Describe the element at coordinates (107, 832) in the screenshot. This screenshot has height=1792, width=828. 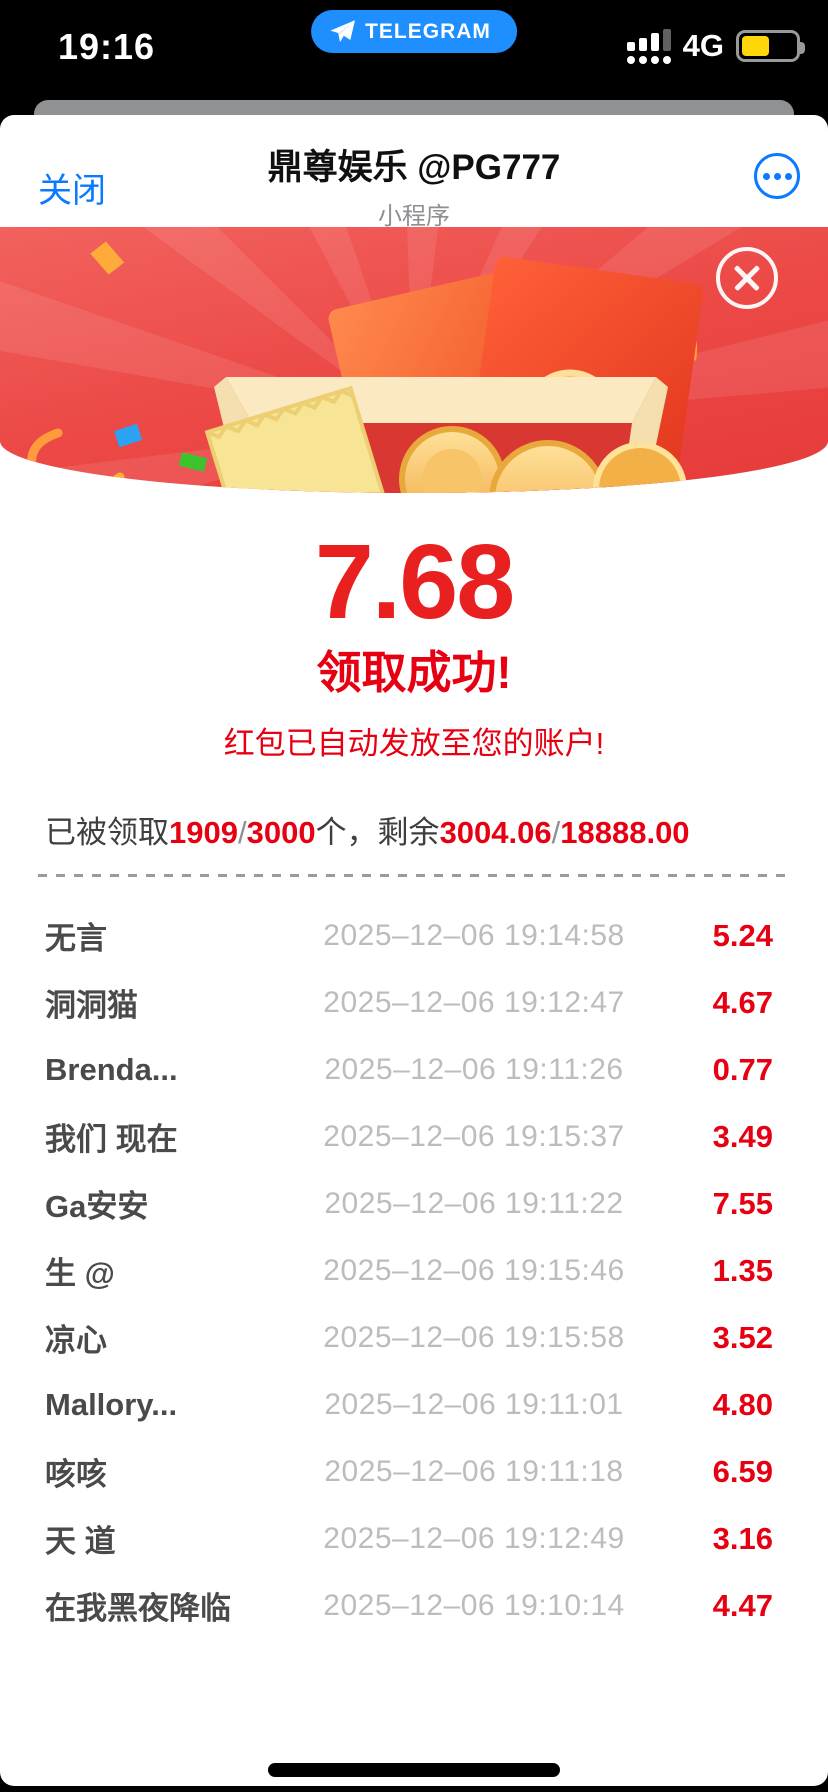
I see `stats-claimed-label: 已被领取` at that location.